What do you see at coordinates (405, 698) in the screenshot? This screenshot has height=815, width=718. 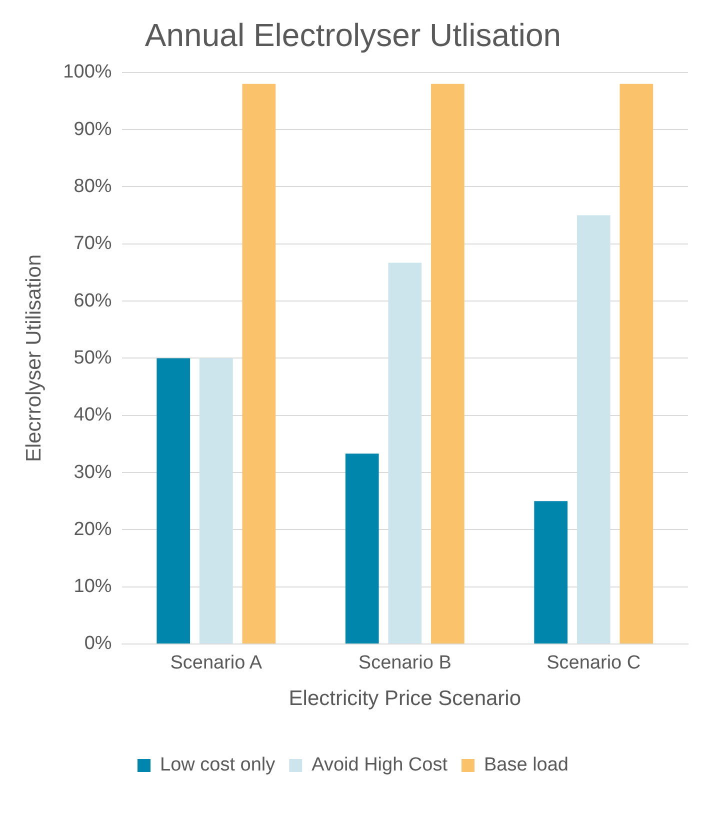 I see `x-axis-title: Electricity Price Scenario` at bounding box center [405, 698].